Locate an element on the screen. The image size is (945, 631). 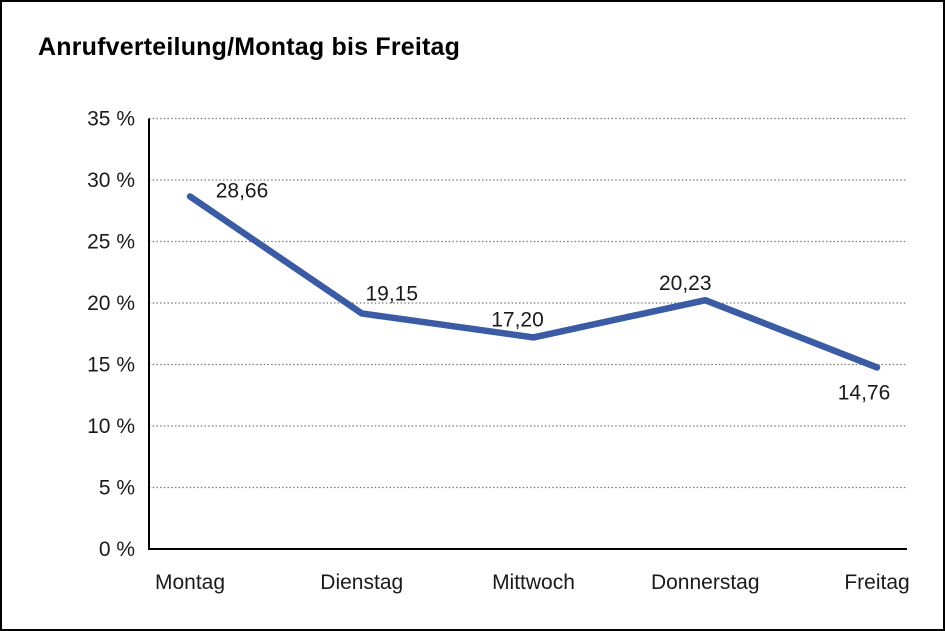
y-tick-label: 0 % is located at coordinates (117, 549).